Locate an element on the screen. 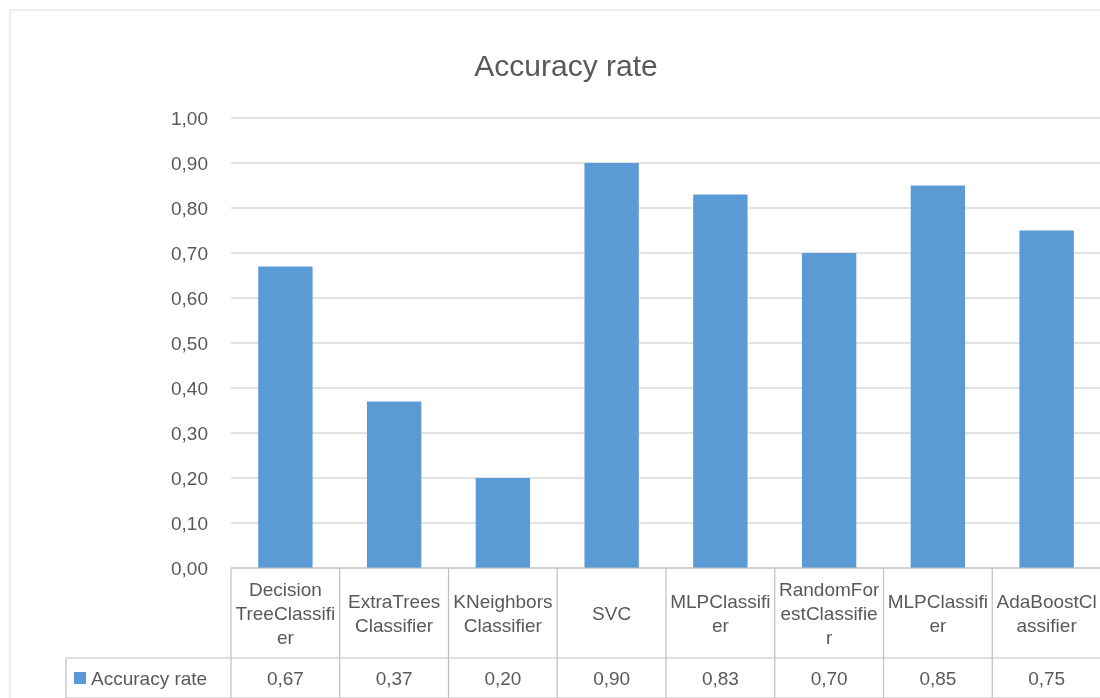 Image resolution: width=1100 pixels, height=698 pixels. y-tick-label: 0,10 is located at coordinates (189, 523).